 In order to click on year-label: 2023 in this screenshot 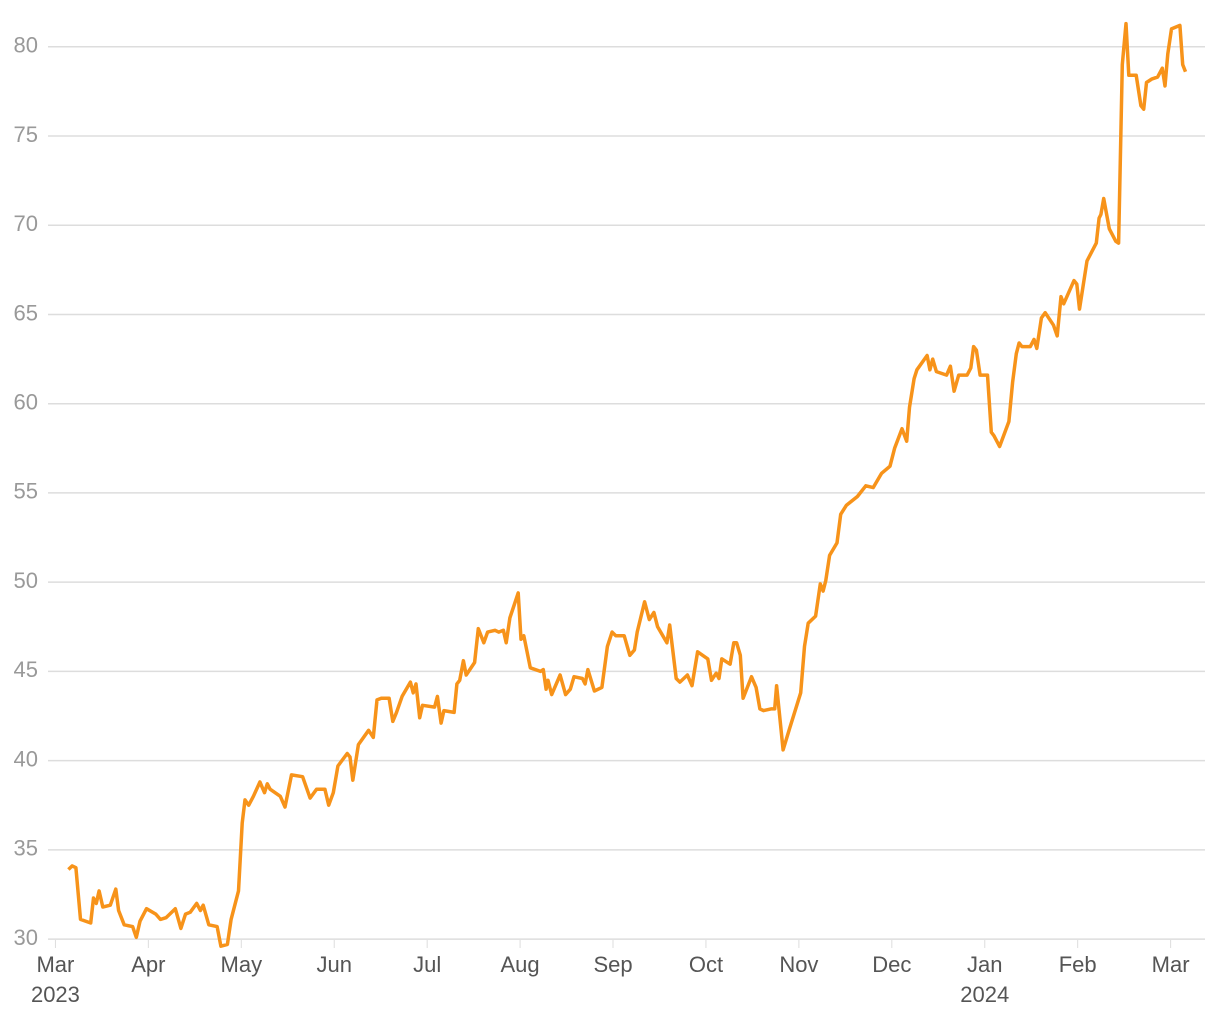, I will do `click(55, 994)`.